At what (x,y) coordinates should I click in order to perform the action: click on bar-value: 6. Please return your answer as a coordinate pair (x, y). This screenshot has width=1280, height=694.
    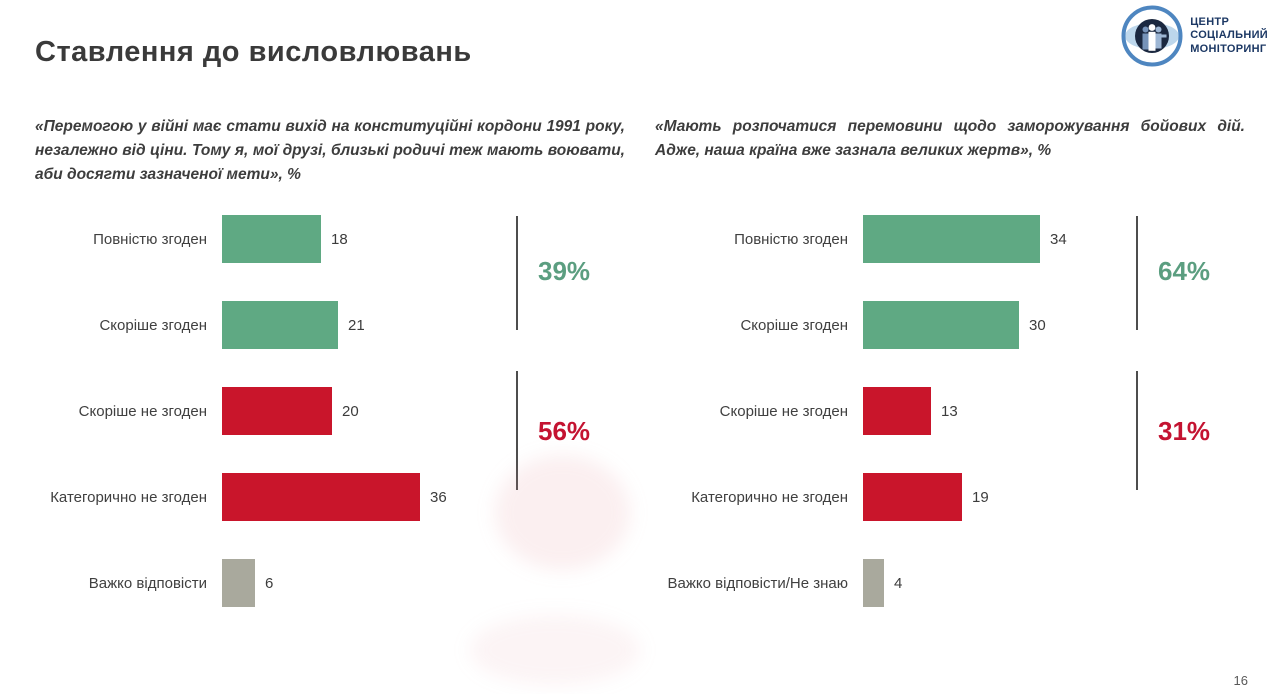
    Looking at the image, I should click on (269, 583).